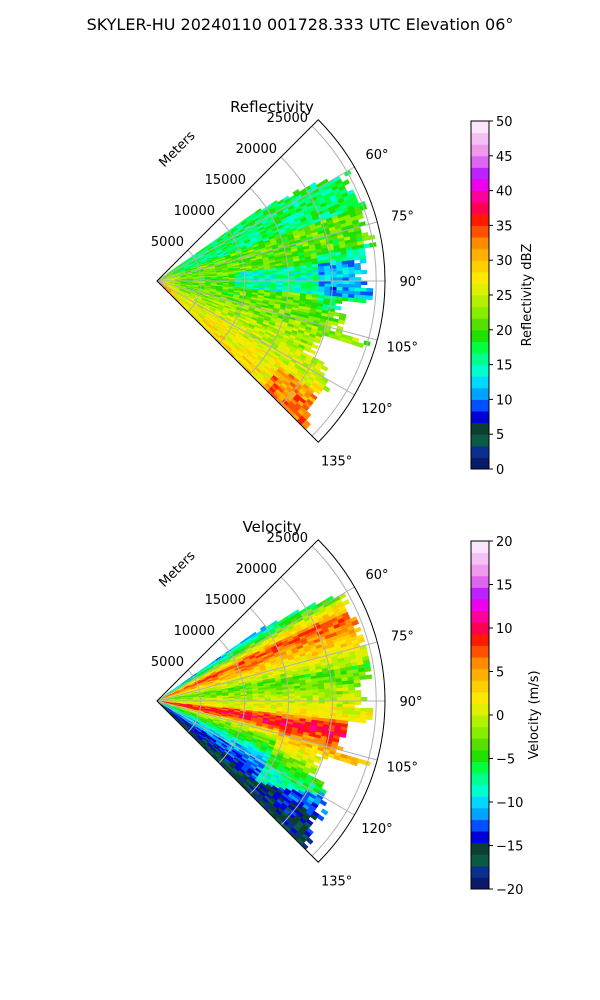 This screenshot has height=1000, width=600. What do you see at coordinates (504, 192) in the screenshot?
I see `colorbar-tick-label: 40` at bounding box center [504, 192].